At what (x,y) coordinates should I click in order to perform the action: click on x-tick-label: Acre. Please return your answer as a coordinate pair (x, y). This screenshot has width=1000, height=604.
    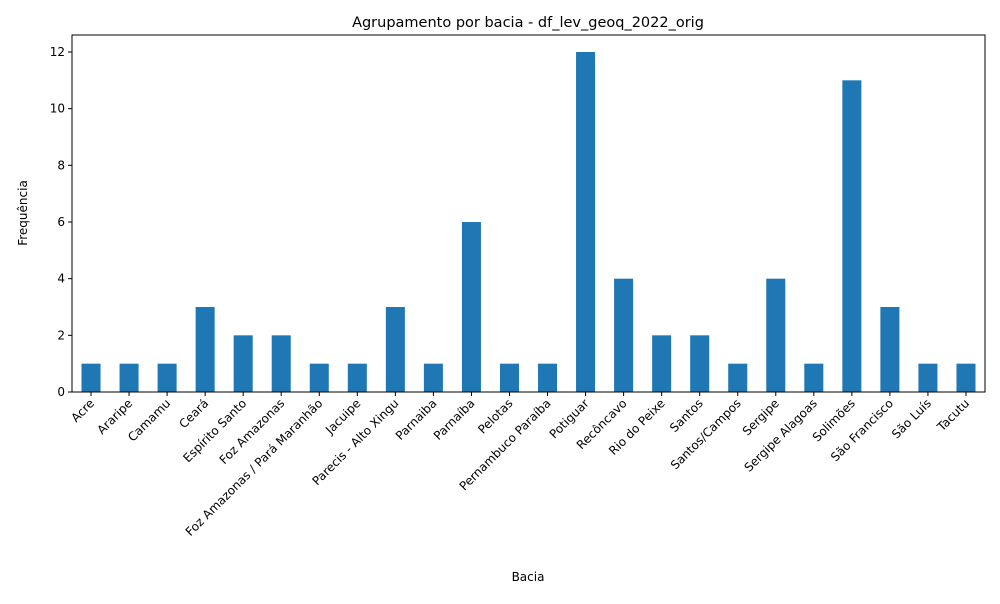
    Looking at the image, I should click on (82, 410).